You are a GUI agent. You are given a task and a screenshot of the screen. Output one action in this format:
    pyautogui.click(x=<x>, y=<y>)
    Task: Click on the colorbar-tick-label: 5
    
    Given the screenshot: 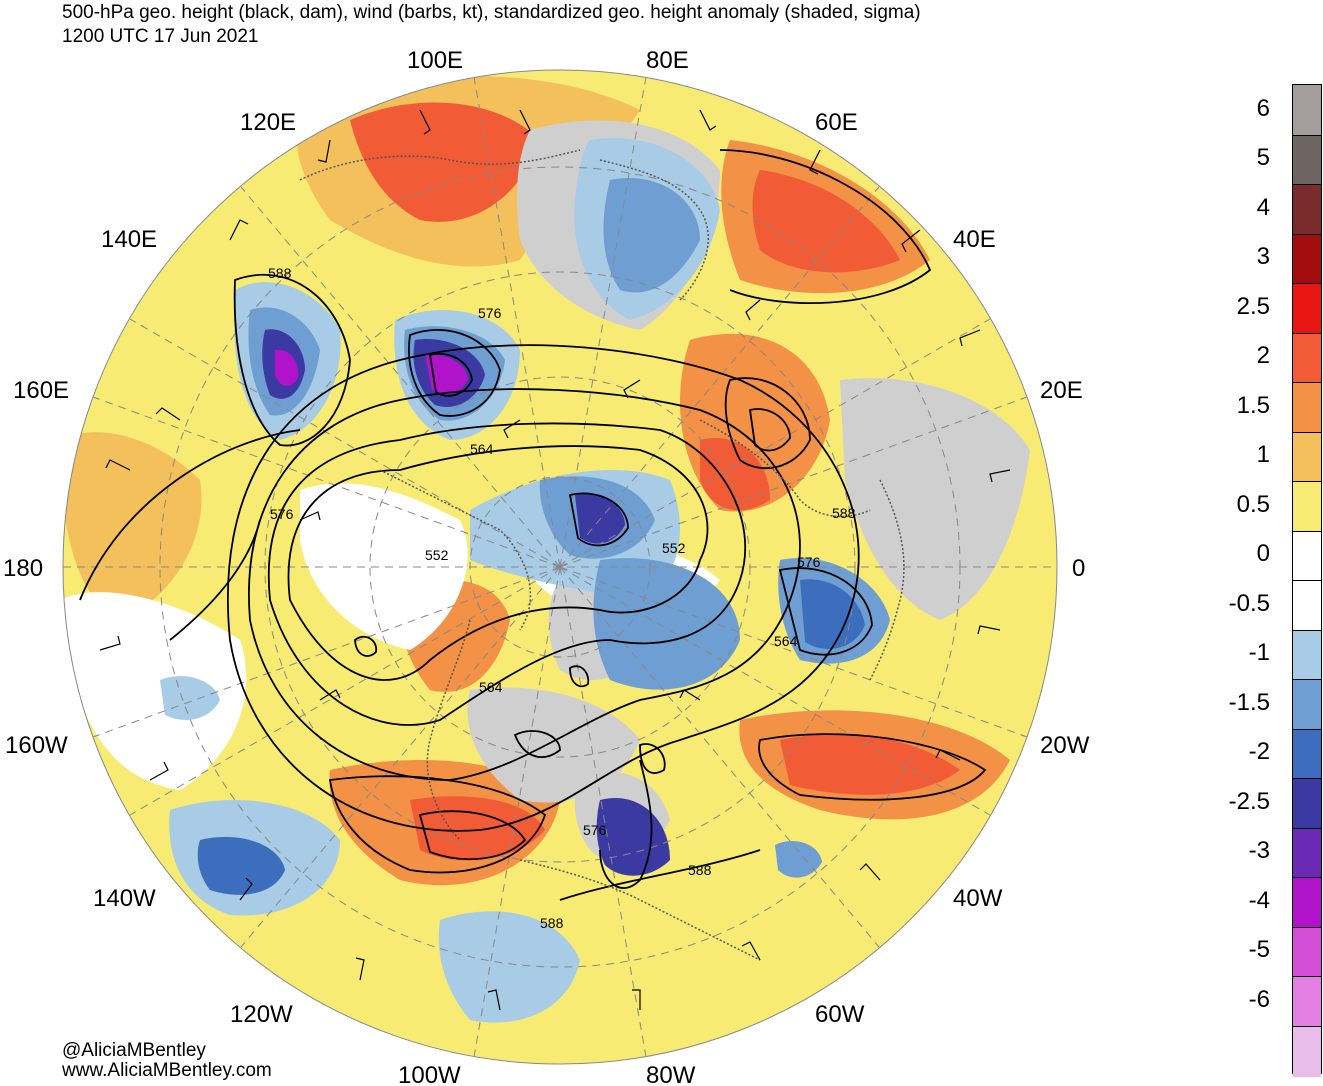 What is the action you would take?
    pyautogui.click(x=1263, y=158)
    